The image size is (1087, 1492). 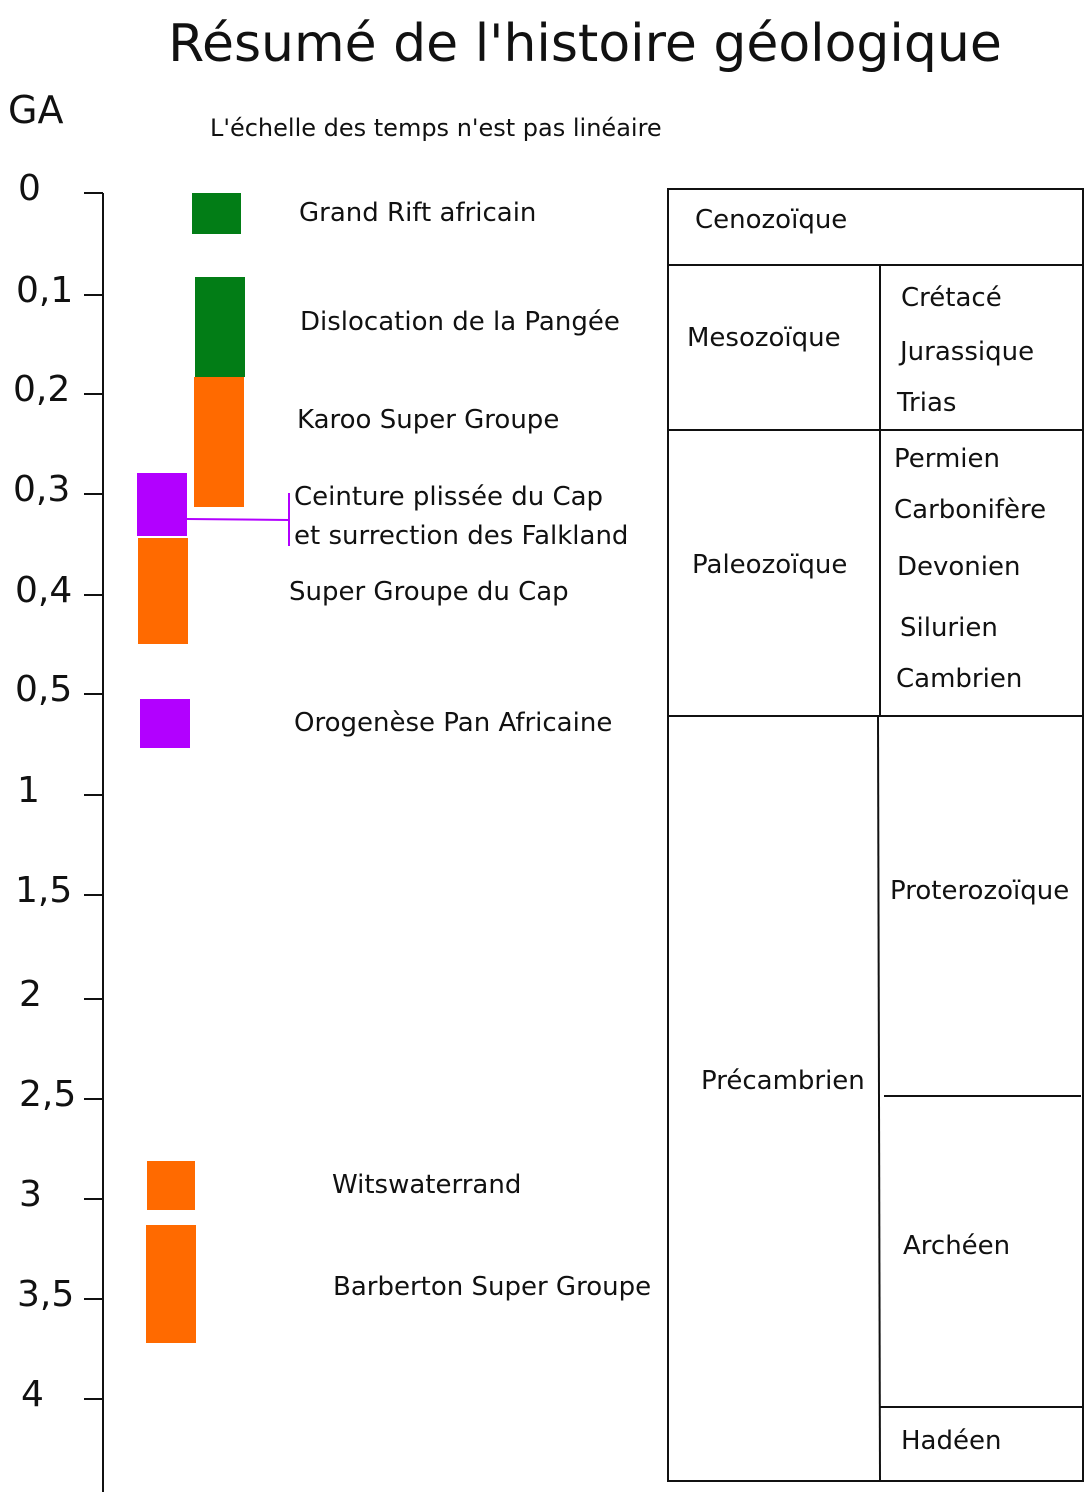 I want to click on period-carbonifere: Carbonifère, so click(x=970, y=510).